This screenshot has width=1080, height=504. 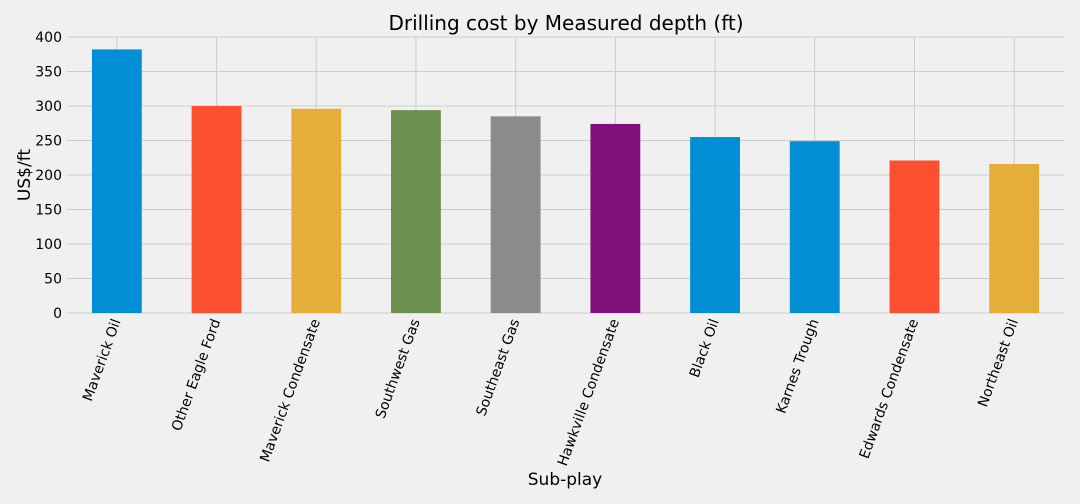 I want to click on y-tick-label: 200, so click(x=48, y=176).